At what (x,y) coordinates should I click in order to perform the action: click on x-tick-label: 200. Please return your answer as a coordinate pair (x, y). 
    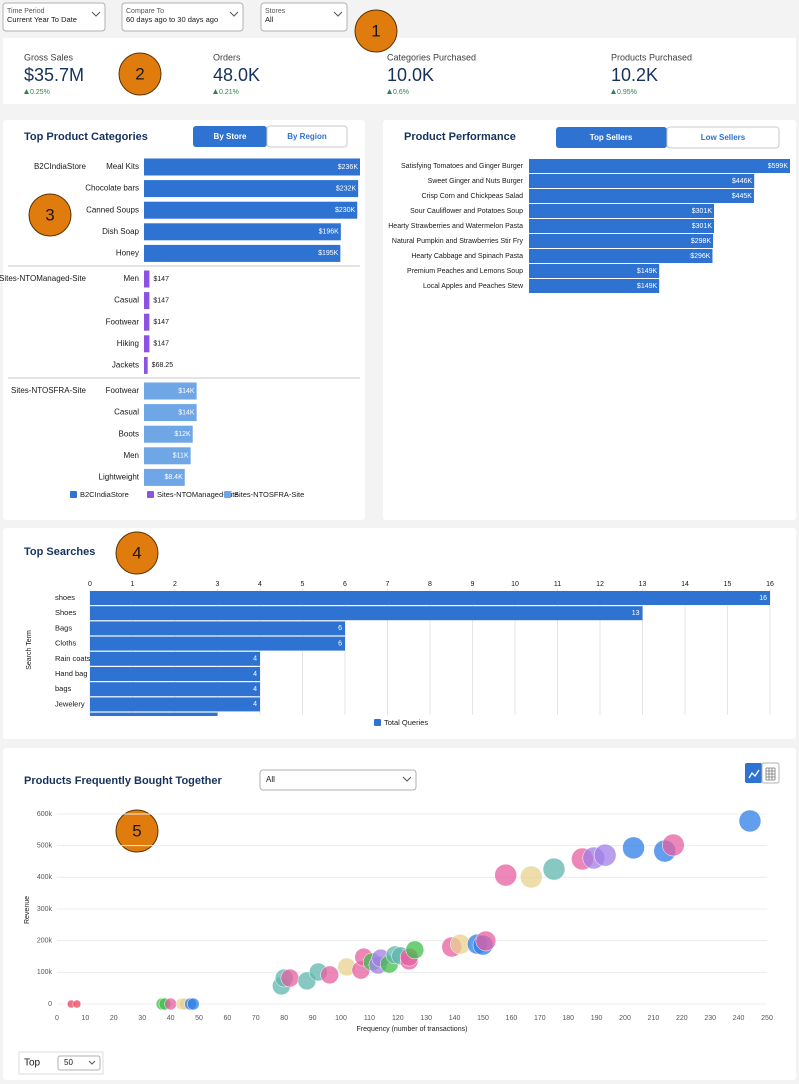
    Looking at the image, I should click on (625, 1018).